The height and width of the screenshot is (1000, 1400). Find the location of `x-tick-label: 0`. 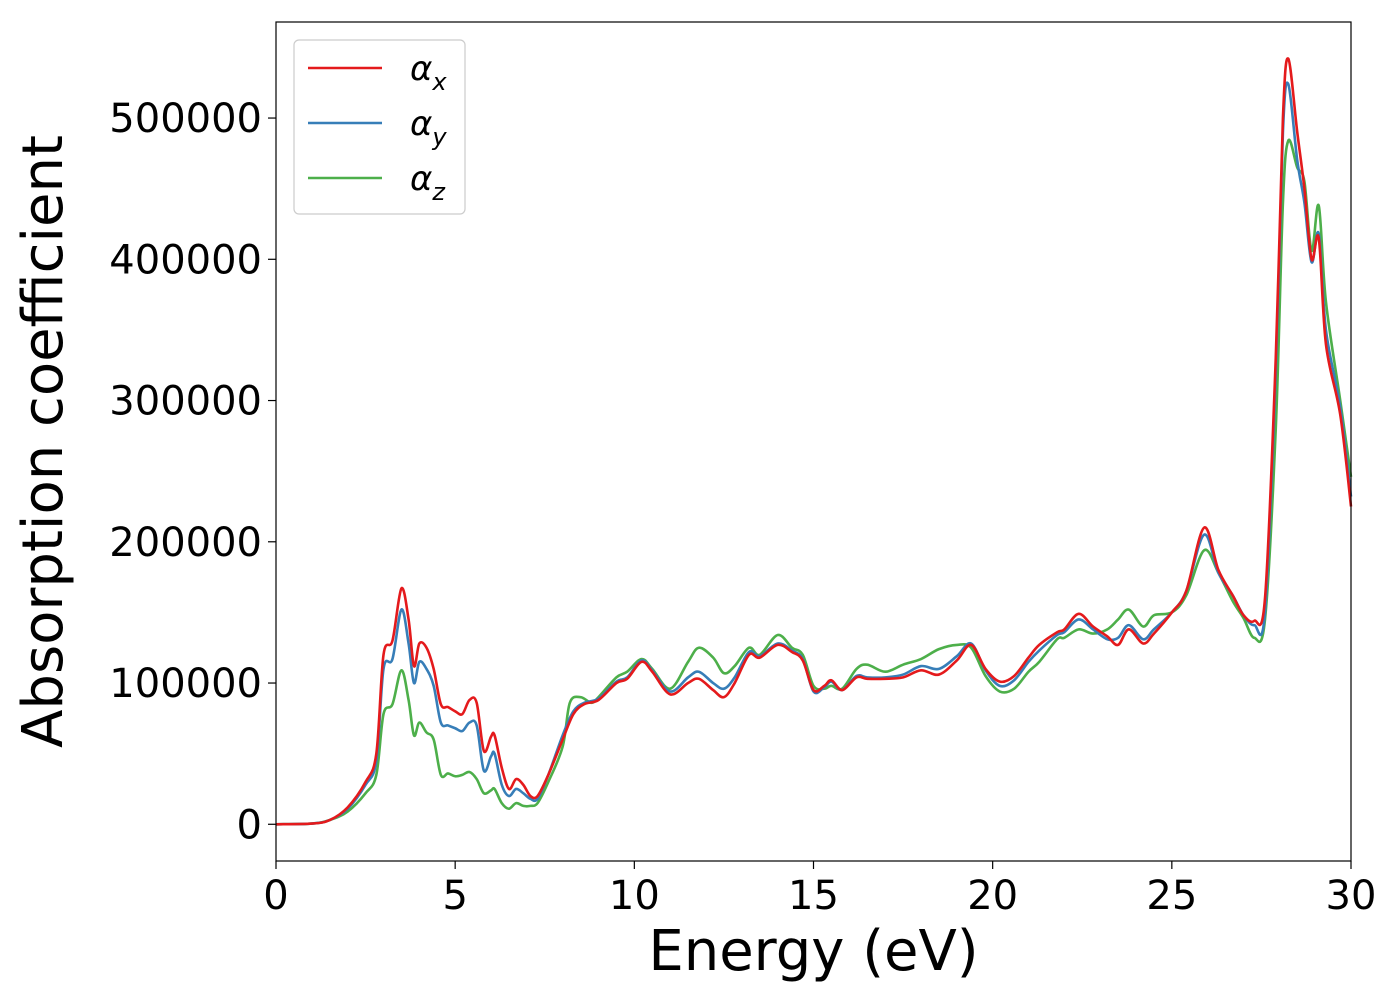

x-tick-label: 0 is located at coordinates (275, 896).